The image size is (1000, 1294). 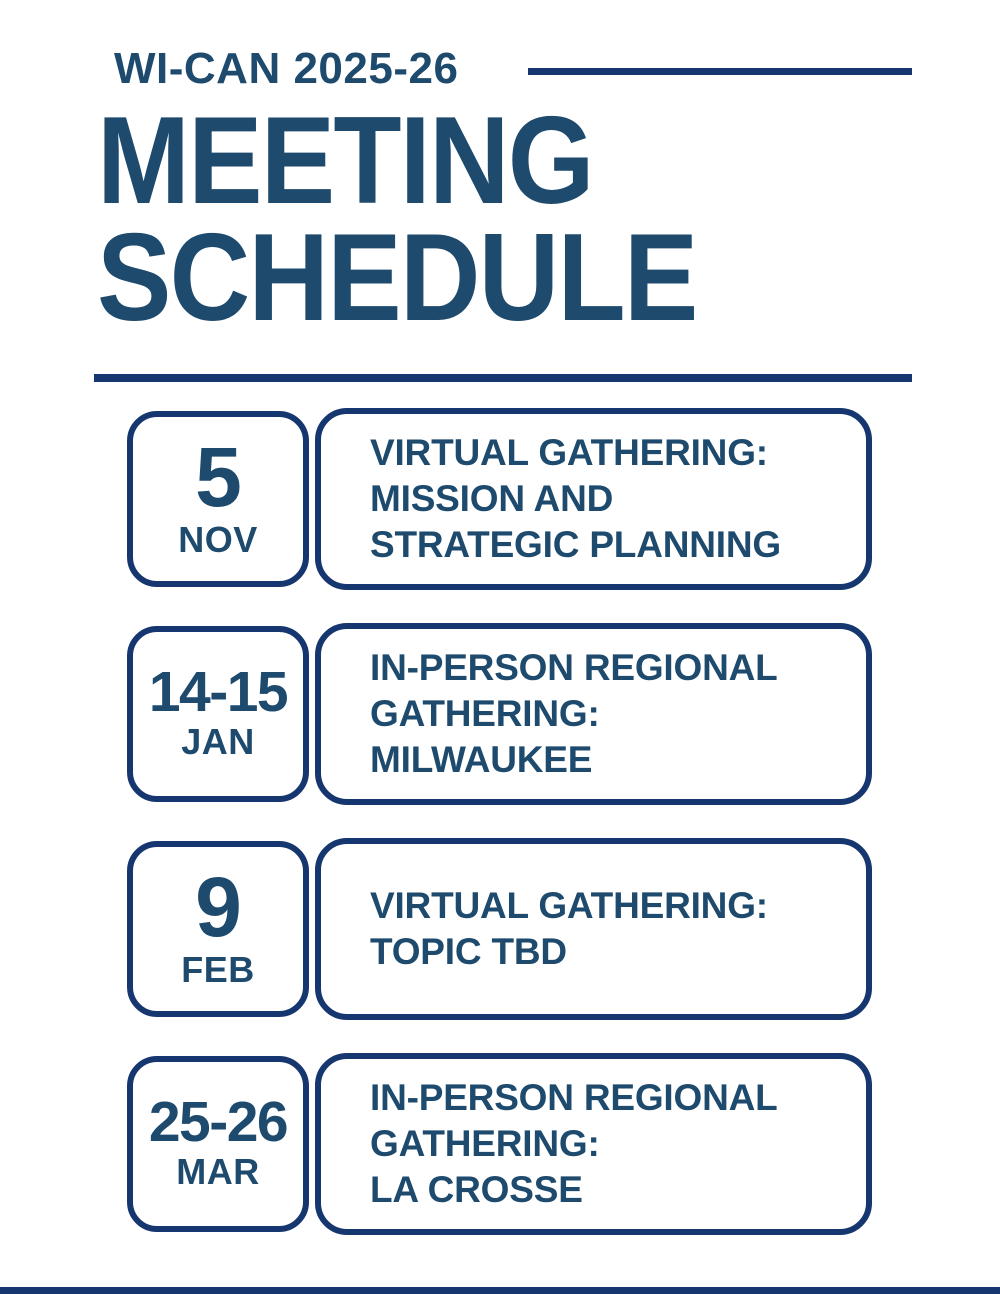 I want to click on page-title-line-2: SCHEDULE, so click(x=397, y=278).